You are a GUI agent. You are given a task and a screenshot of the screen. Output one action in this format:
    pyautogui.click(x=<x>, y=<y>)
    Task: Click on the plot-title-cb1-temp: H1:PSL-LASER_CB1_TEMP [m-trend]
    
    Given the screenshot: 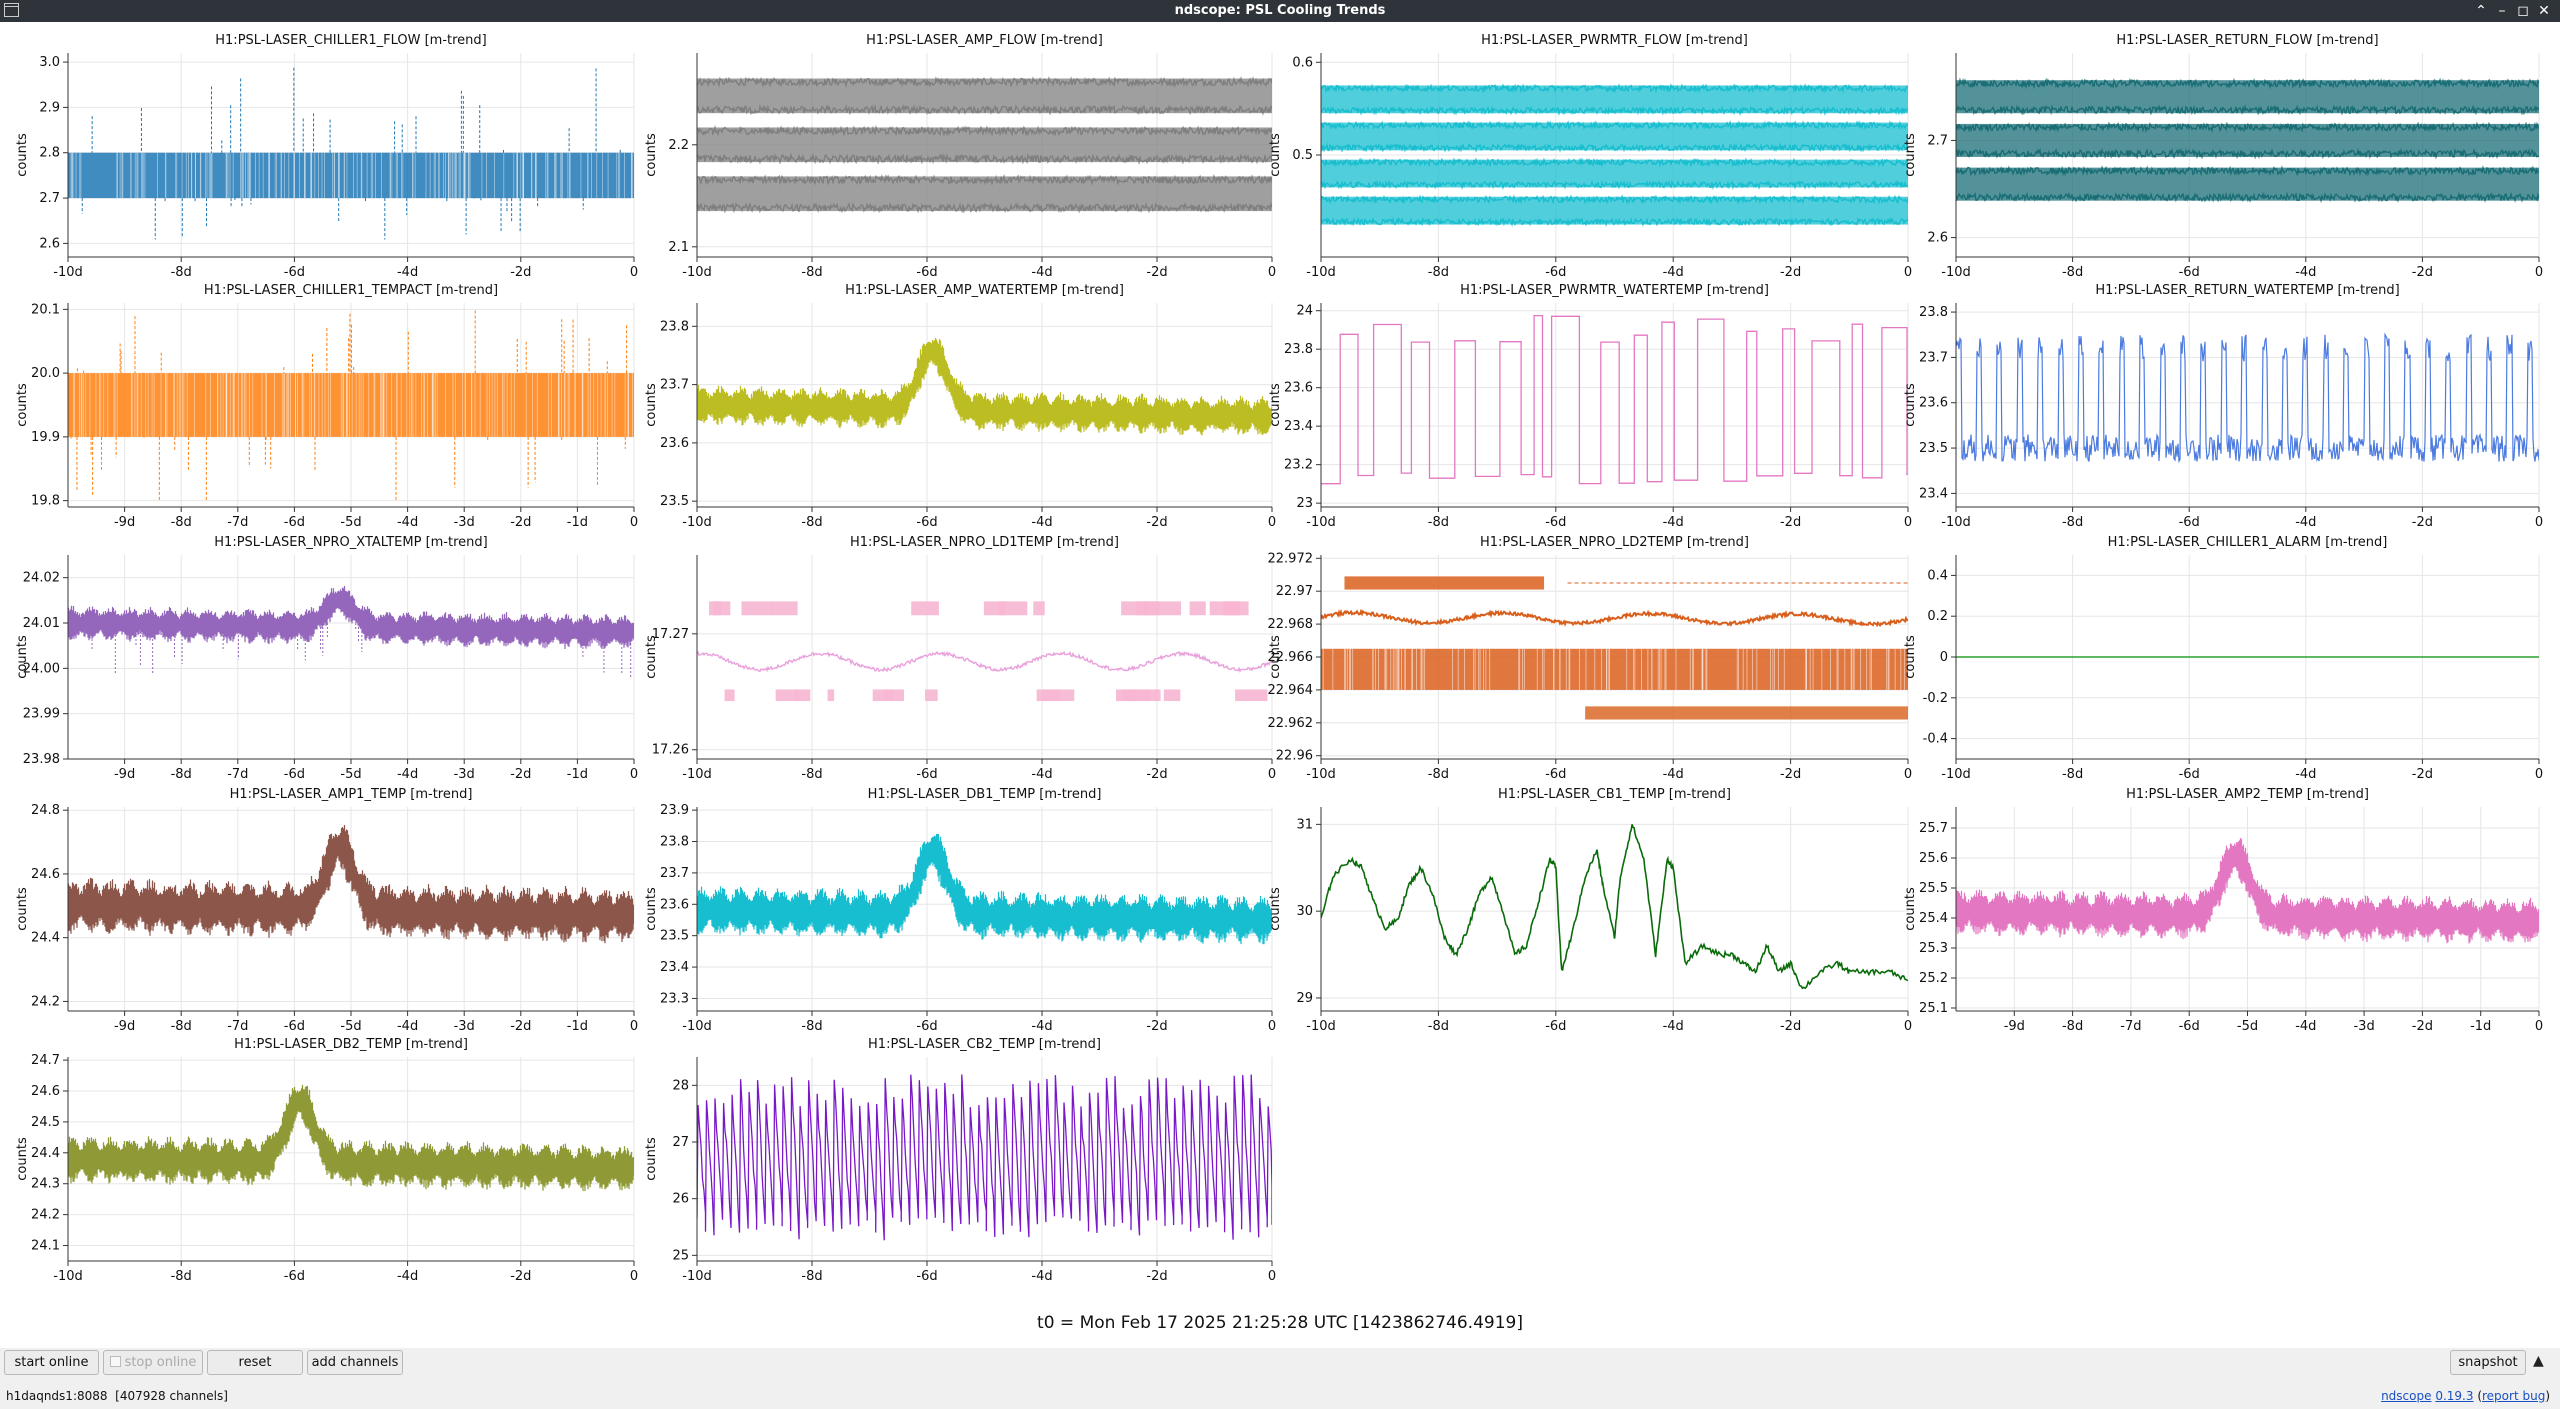 What is the action you would take?
    pyautogui.click(x=1614, y=794)
    